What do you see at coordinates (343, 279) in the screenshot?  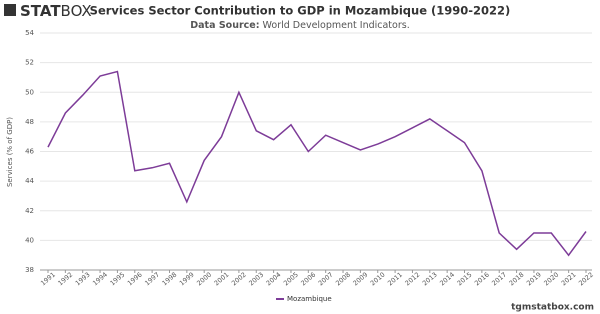 I see `x-tick-label: 2008` at bounding box center [343, 279].